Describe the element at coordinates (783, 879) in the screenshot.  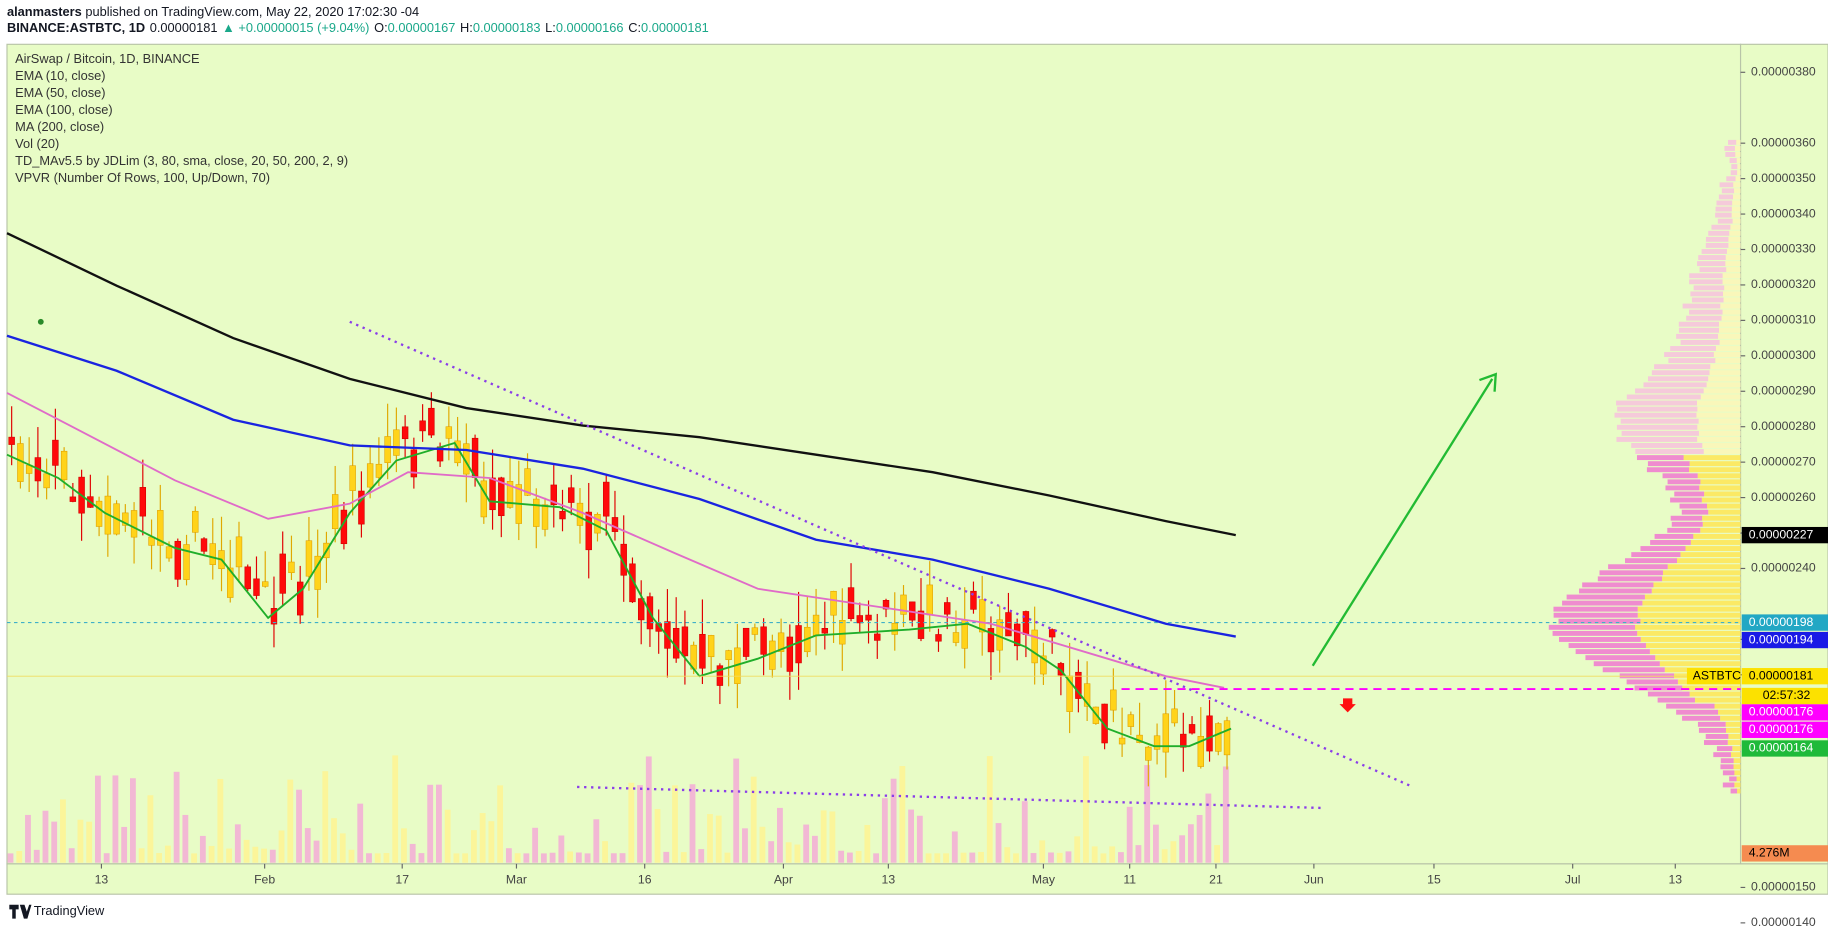
I see `time-label: Apr` at that location.